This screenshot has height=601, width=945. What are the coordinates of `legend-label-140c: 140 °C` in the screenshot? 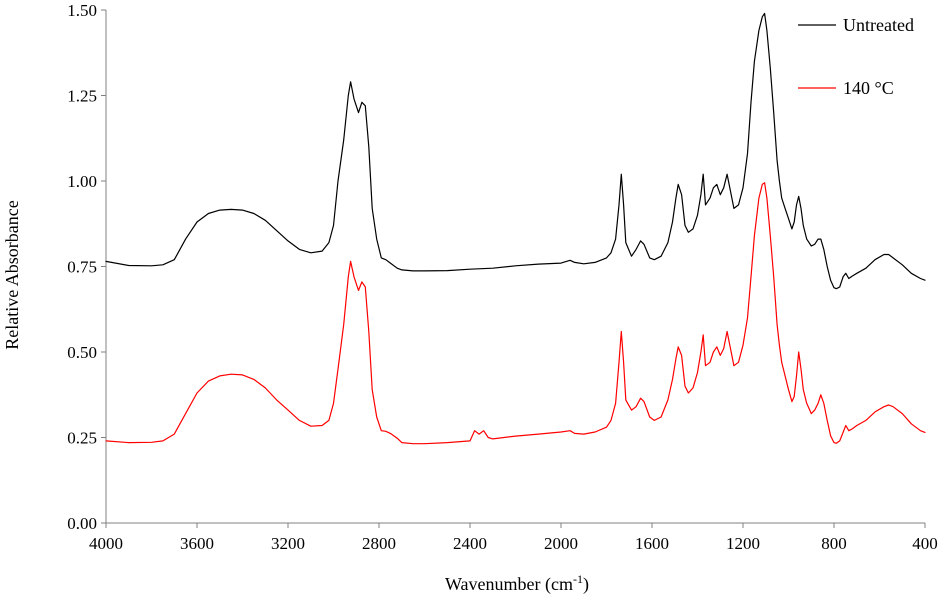 It's located at (868, 88).